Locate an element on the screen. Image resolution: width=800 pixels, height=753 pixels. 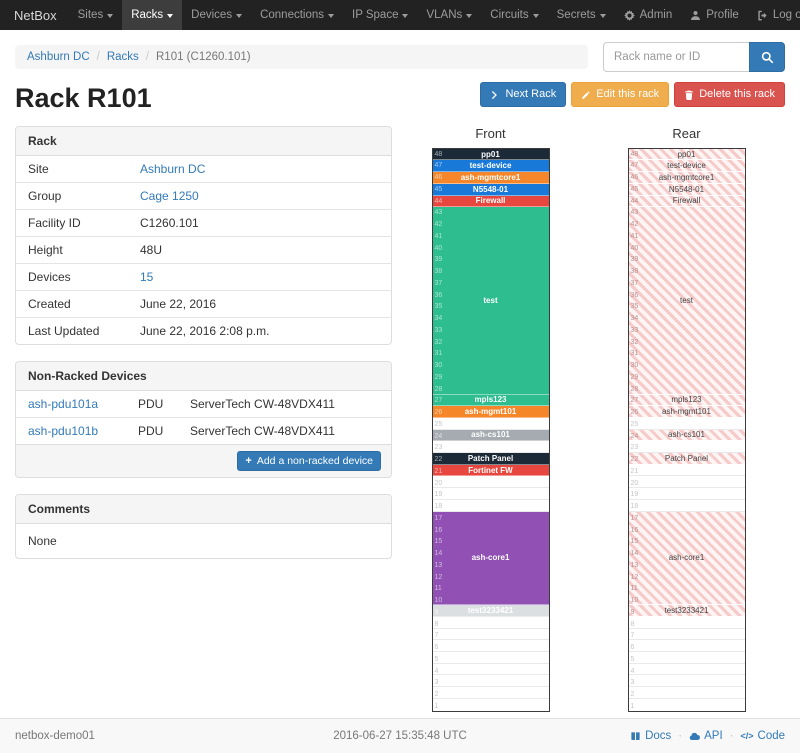
nav-item-ip-space: IP Space is located at coordinates (380, 15).